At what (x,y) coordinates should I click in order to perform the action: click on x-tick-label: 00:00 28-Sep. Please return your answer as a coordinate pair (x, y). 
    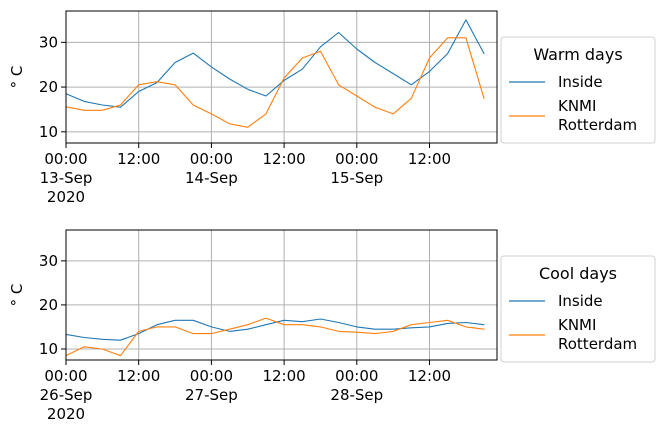
    Looking at the image, I should click on (356, 385).